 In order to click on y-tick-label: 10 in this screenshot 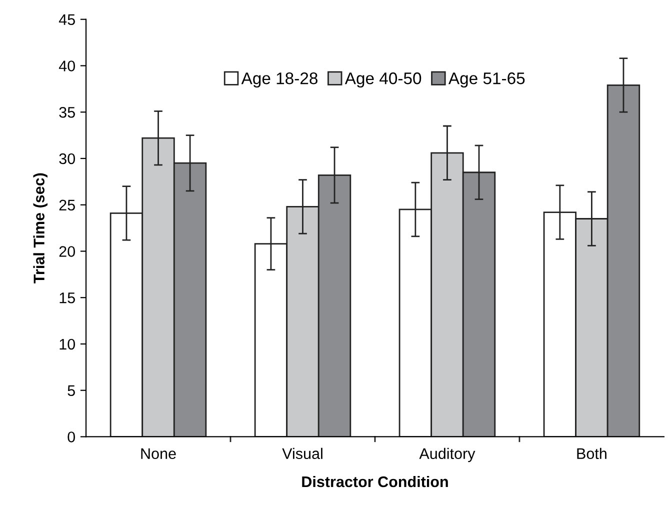, I will do `click(68, 344)`.